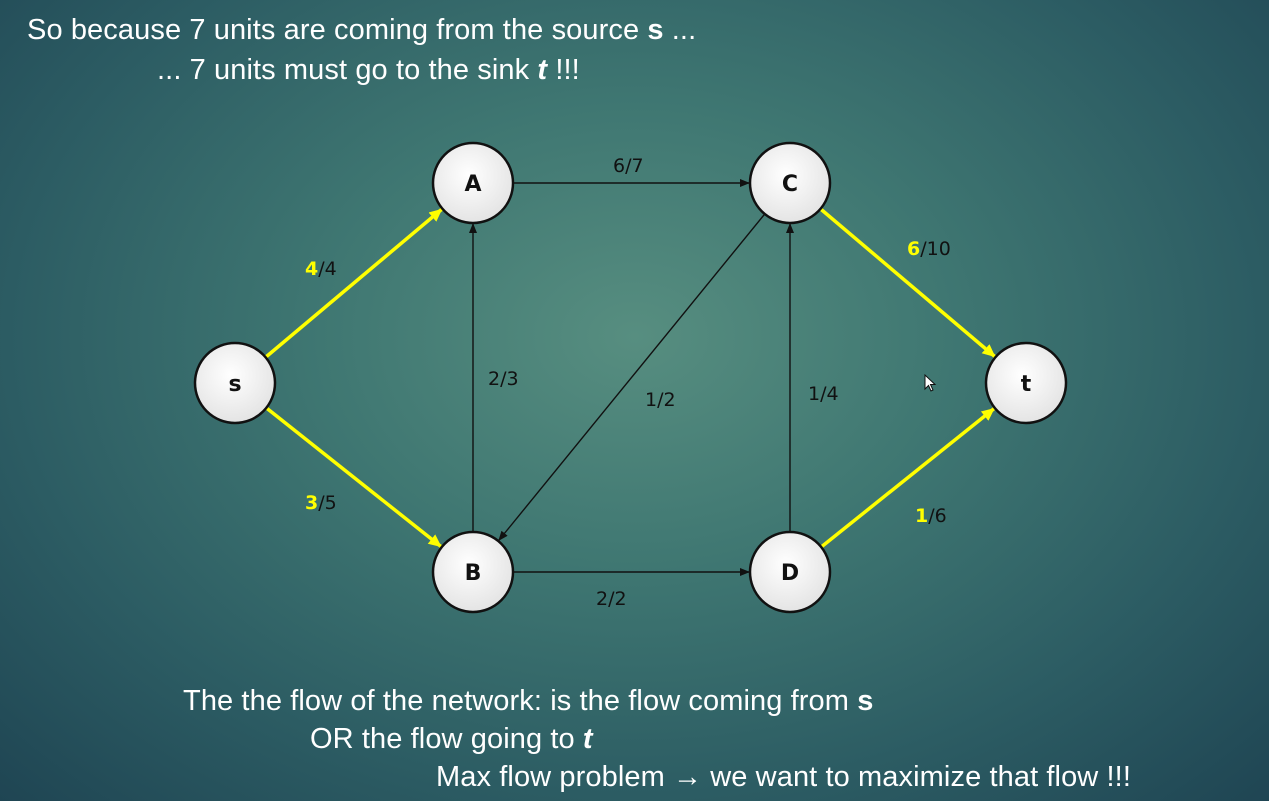 The height and width of the screenshot is (801, 1269). What do you see at coordinates (542, 70) in the screenshot?
I see `sink-symbol: t` at bounding box center [542, 70].